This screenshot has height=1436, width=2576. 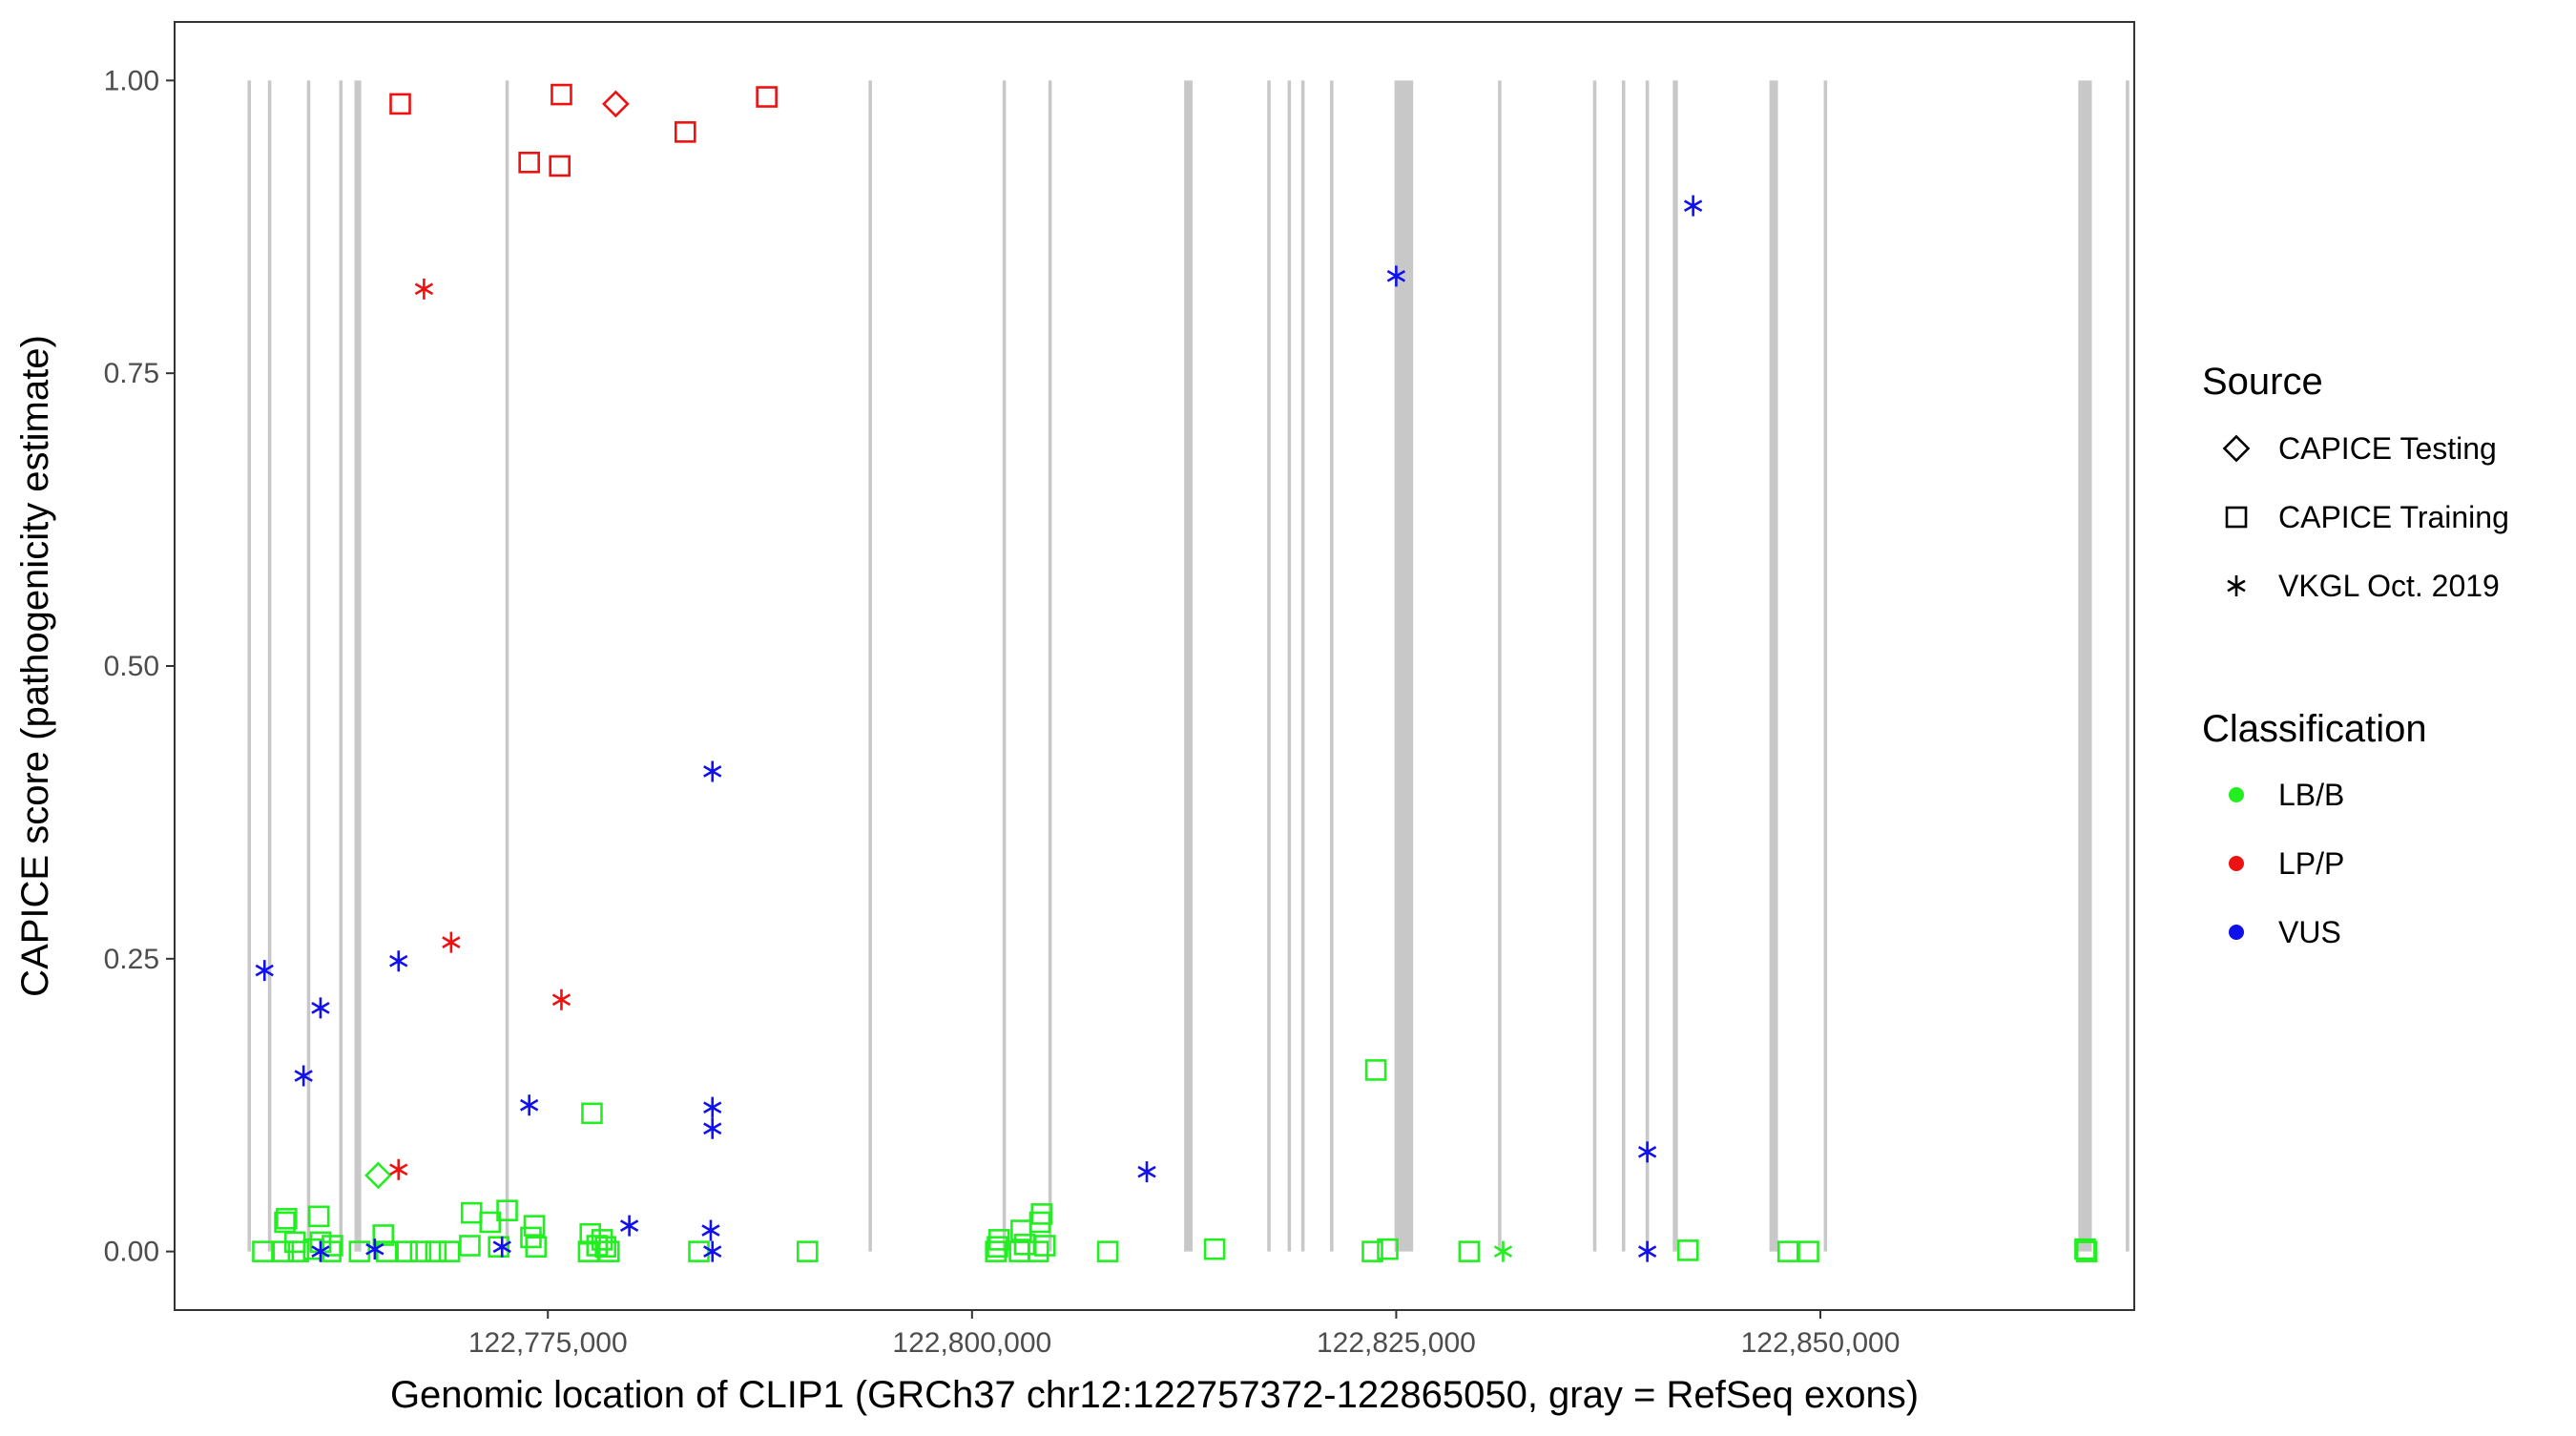 What do you see at coordinates (2311, 795) in the screenshot?
I see `legend-classification-label: LB/B` at bounding box center [2311, 795].